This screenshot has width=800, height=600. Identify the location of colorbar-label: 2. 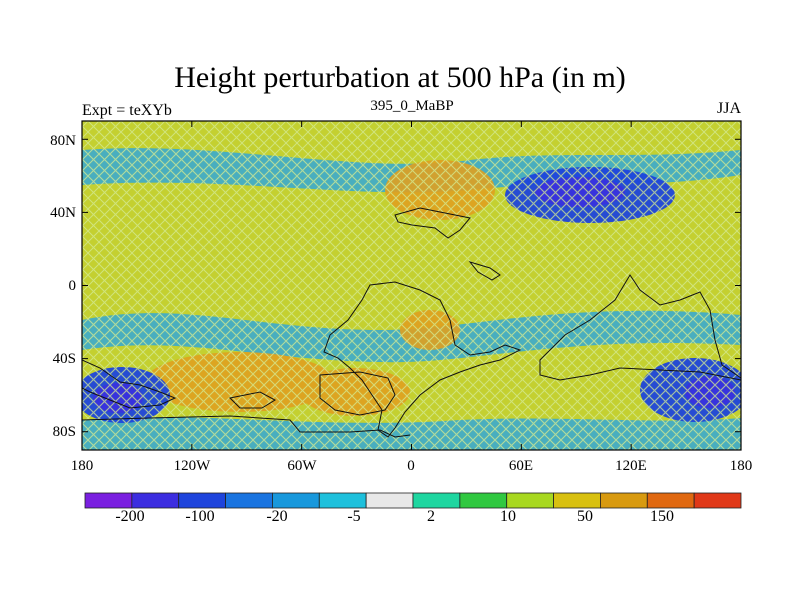
(431, 516).